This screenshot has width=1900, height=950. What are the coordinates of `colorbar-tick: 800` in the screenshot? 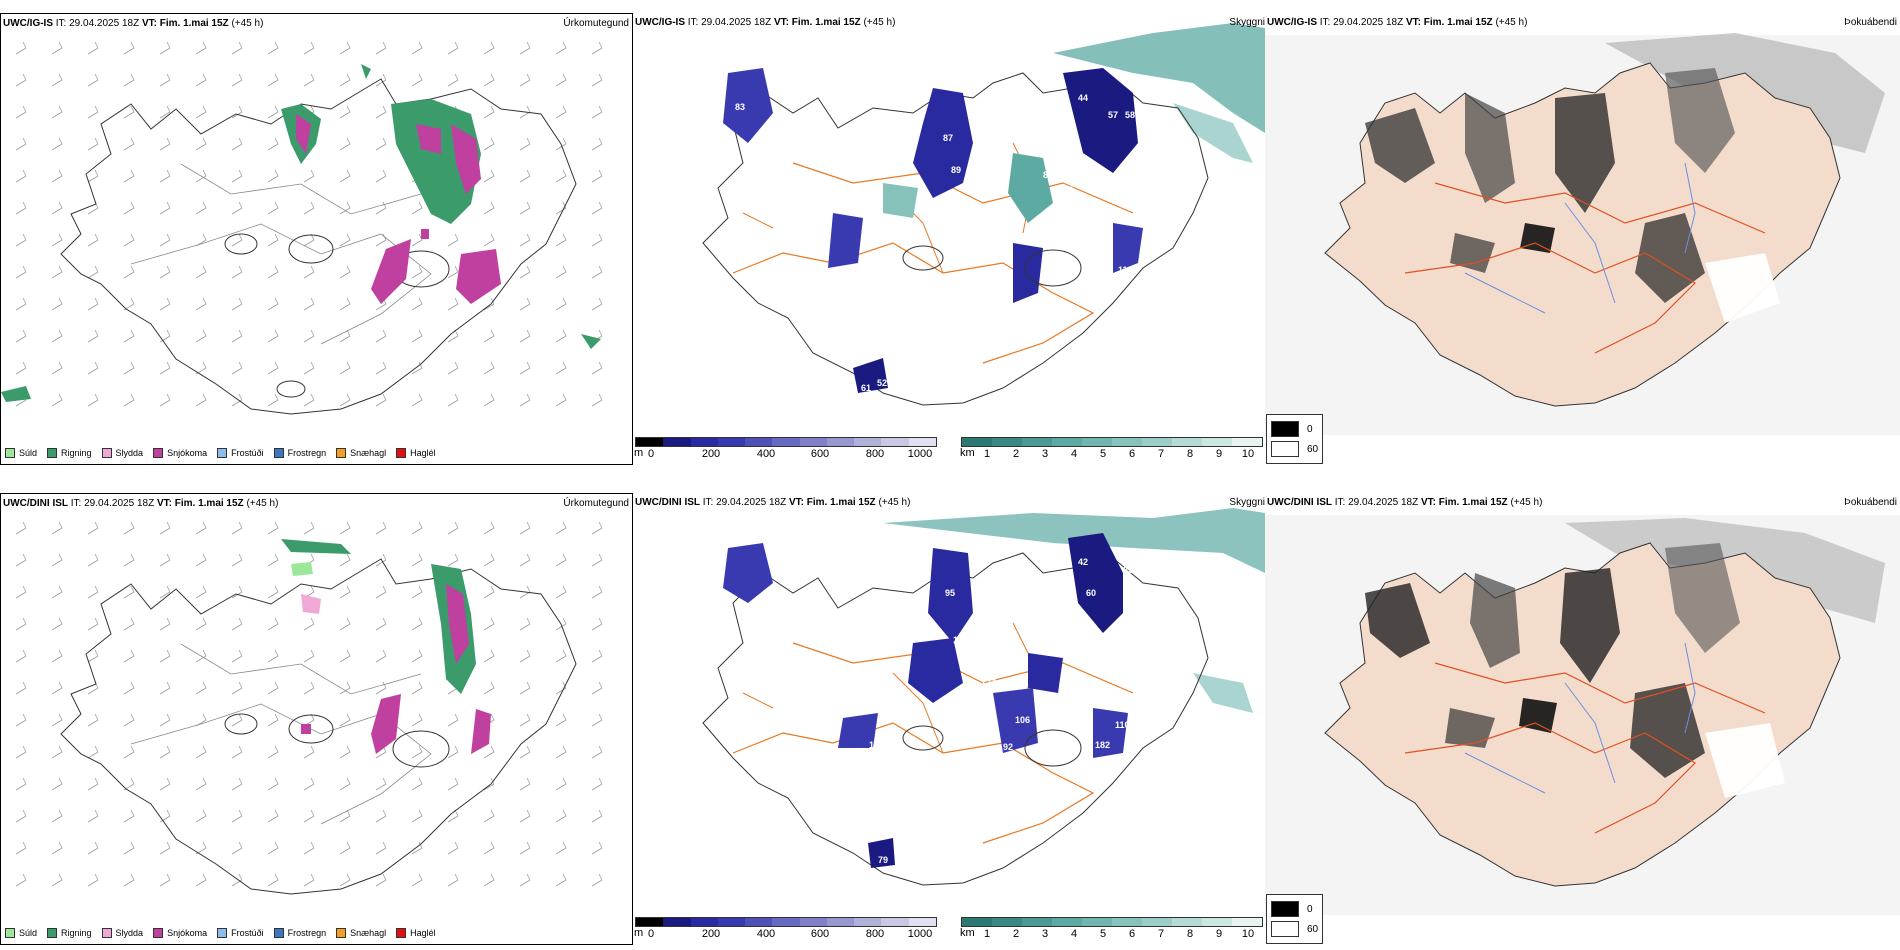 It's located at (875, 454).